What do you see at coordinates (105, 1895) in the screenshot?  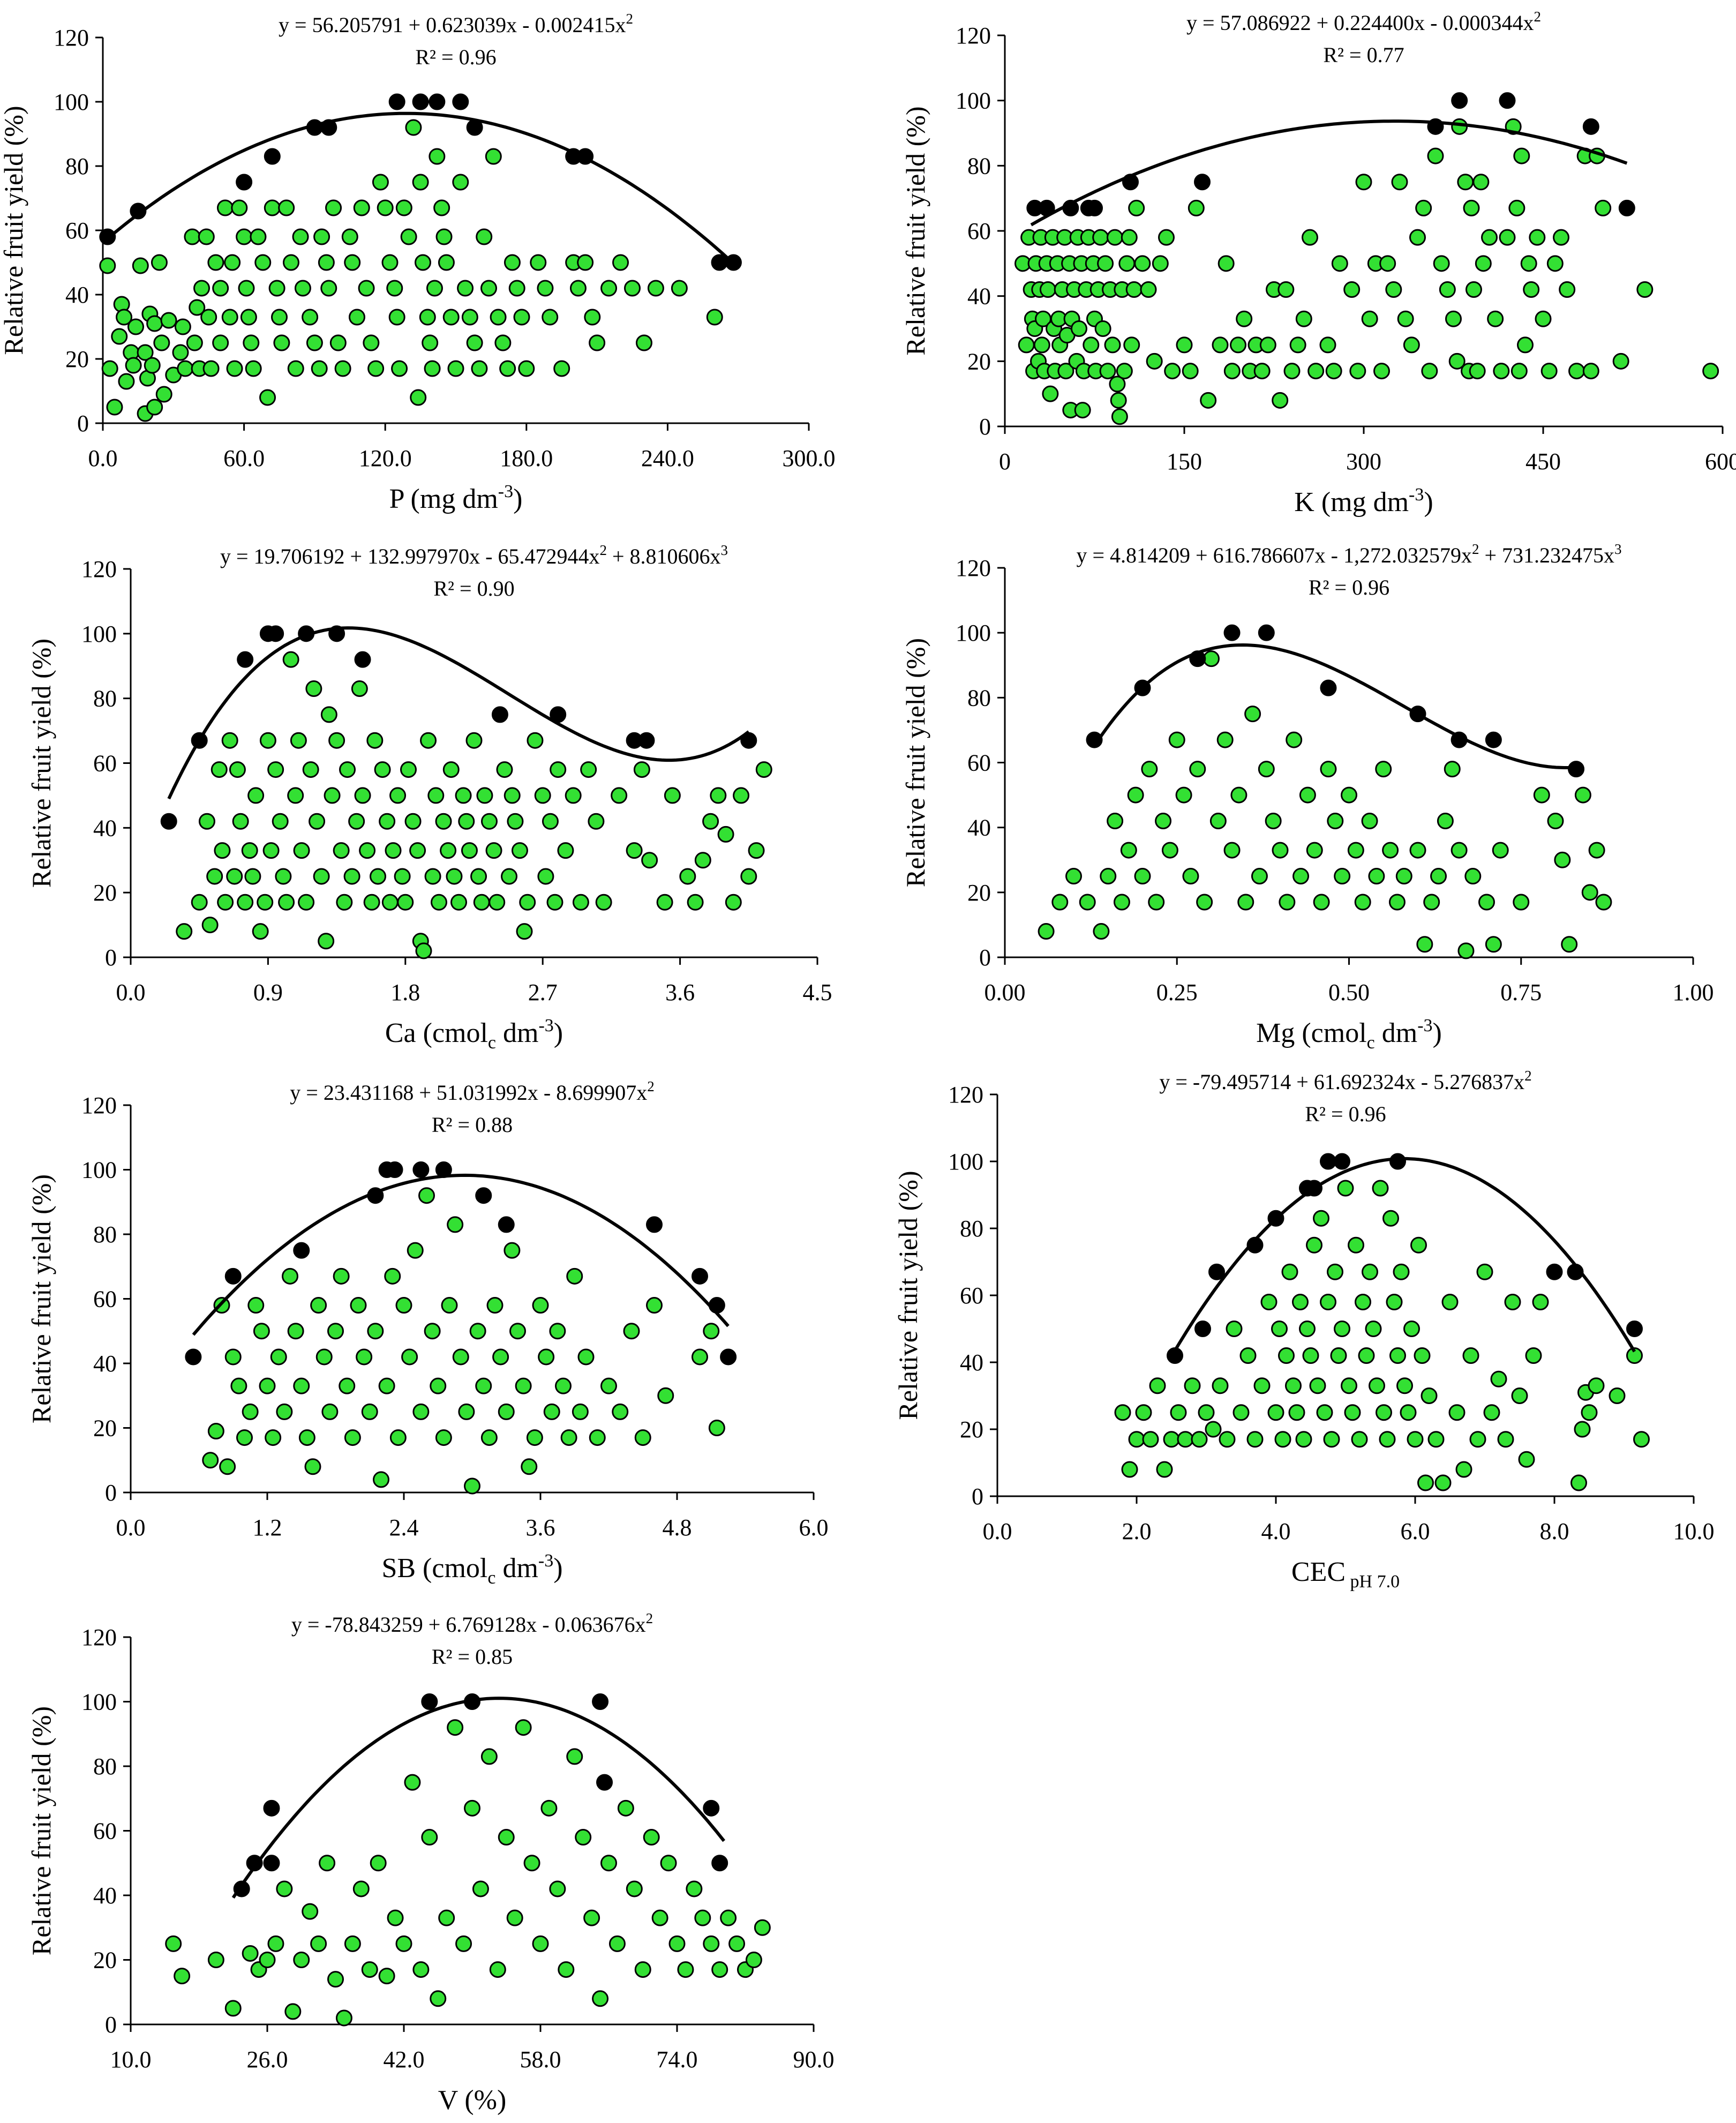 I see `y-tick-label: 40` at bounding box center [105, 1895].